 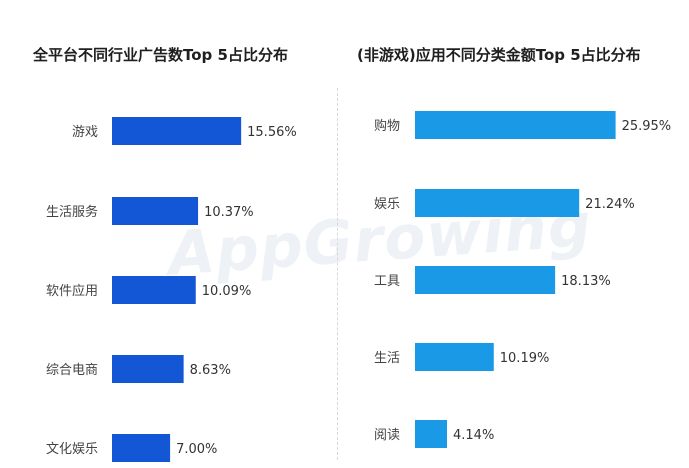 What do you see at coordinates (387, 358) in the screenshot?
I see `right-category-label: 生活` at bounding box center [387, 358].